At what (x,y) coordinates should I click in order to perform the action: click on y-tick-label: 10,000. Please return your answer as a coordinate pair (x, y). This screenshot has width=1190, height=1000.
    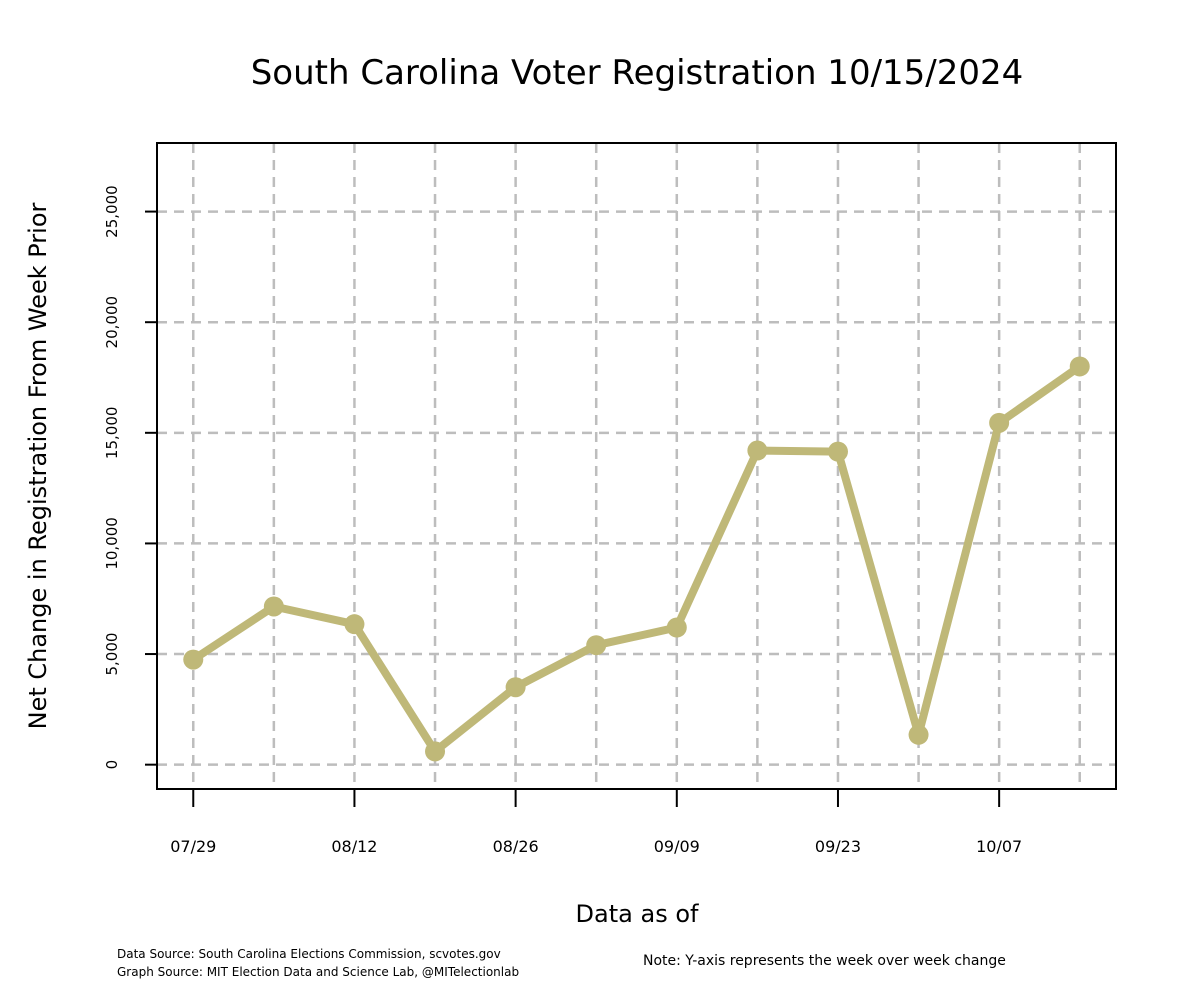
    Looking at the image, I should click on (112, 543).